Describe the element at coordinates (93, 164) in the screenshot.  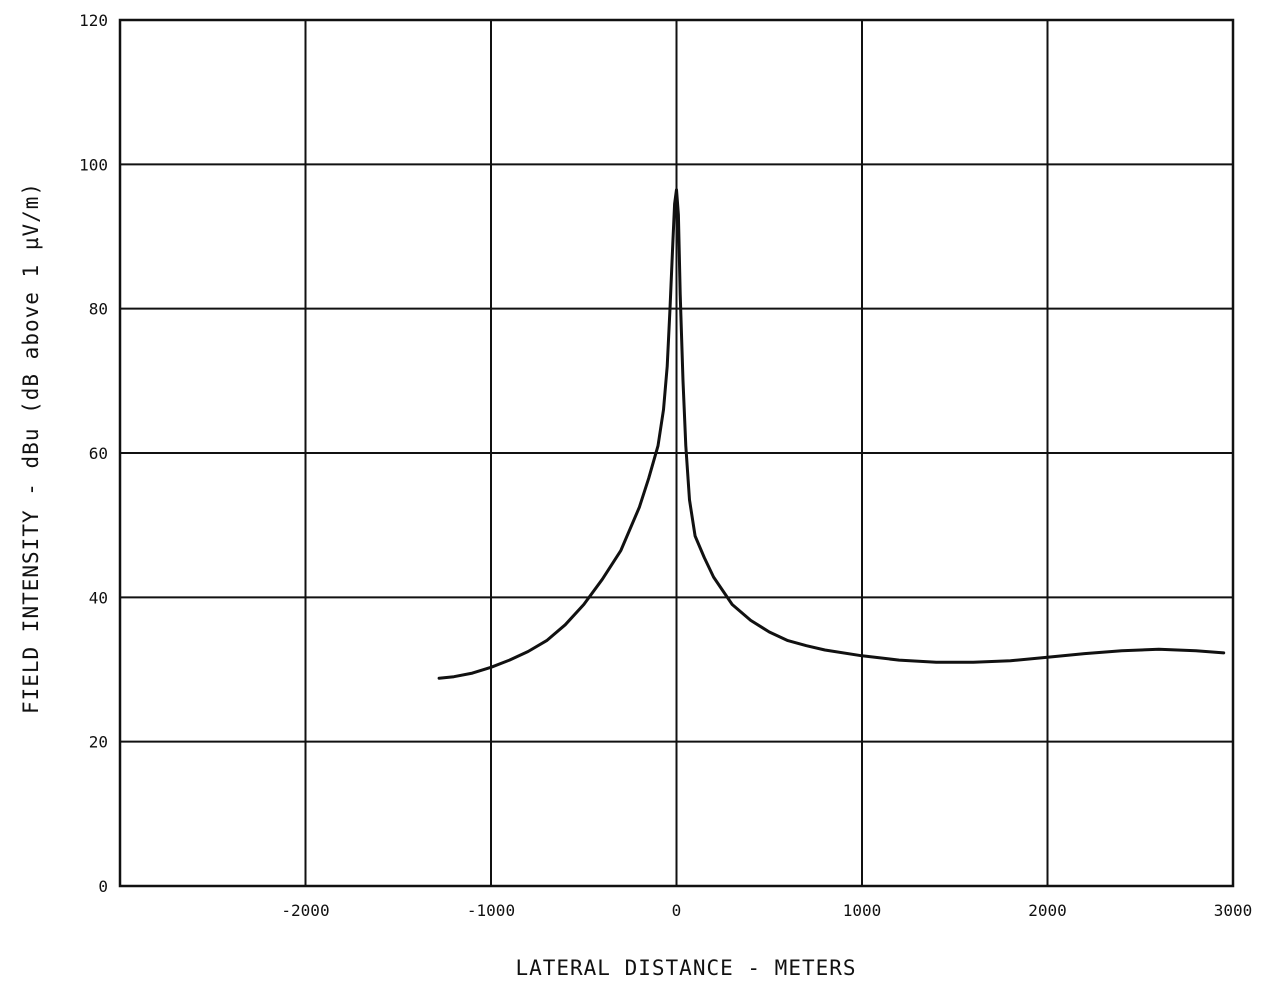
I see `y-tick-label: 100` at that location.